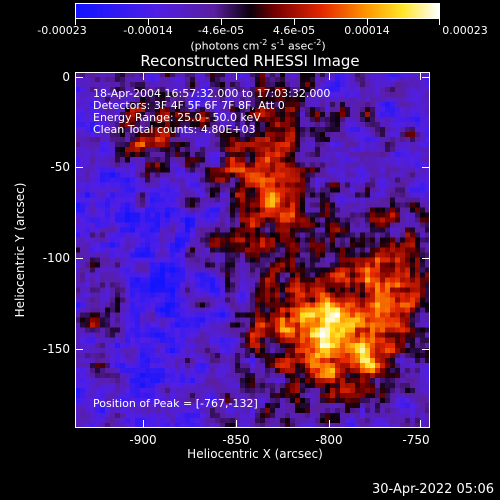 Image resolution: width=500 pixels, height=500 pixels. What do you see at coordinates (143, 440) in the screenshot?
I see `x-tick-label: -900` at bounding box center [143, 440].